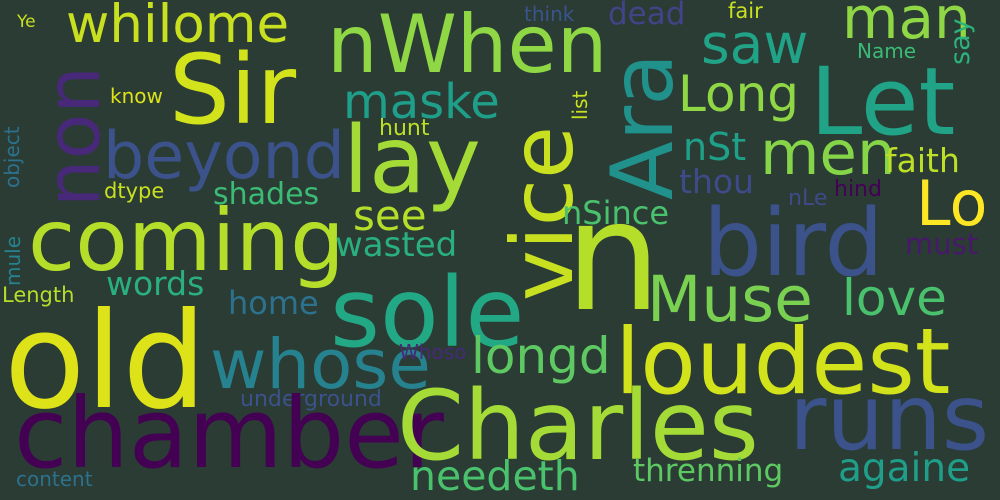  Describe the element at coordinates (730, 299) in the screenshot. I see `word-muse: Muse` at that location.